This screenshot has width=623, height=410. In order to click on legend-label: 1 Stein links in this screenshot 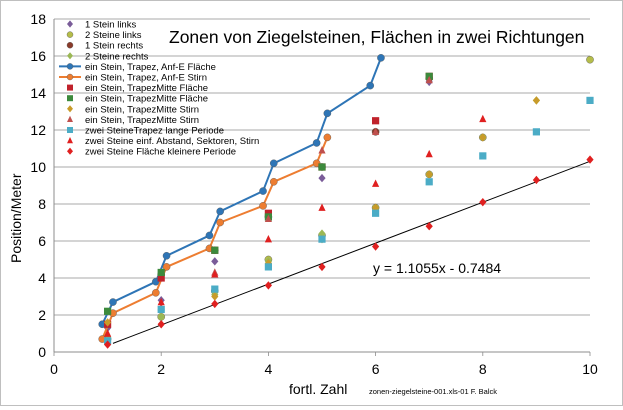, I will do `click(110, 25)`.